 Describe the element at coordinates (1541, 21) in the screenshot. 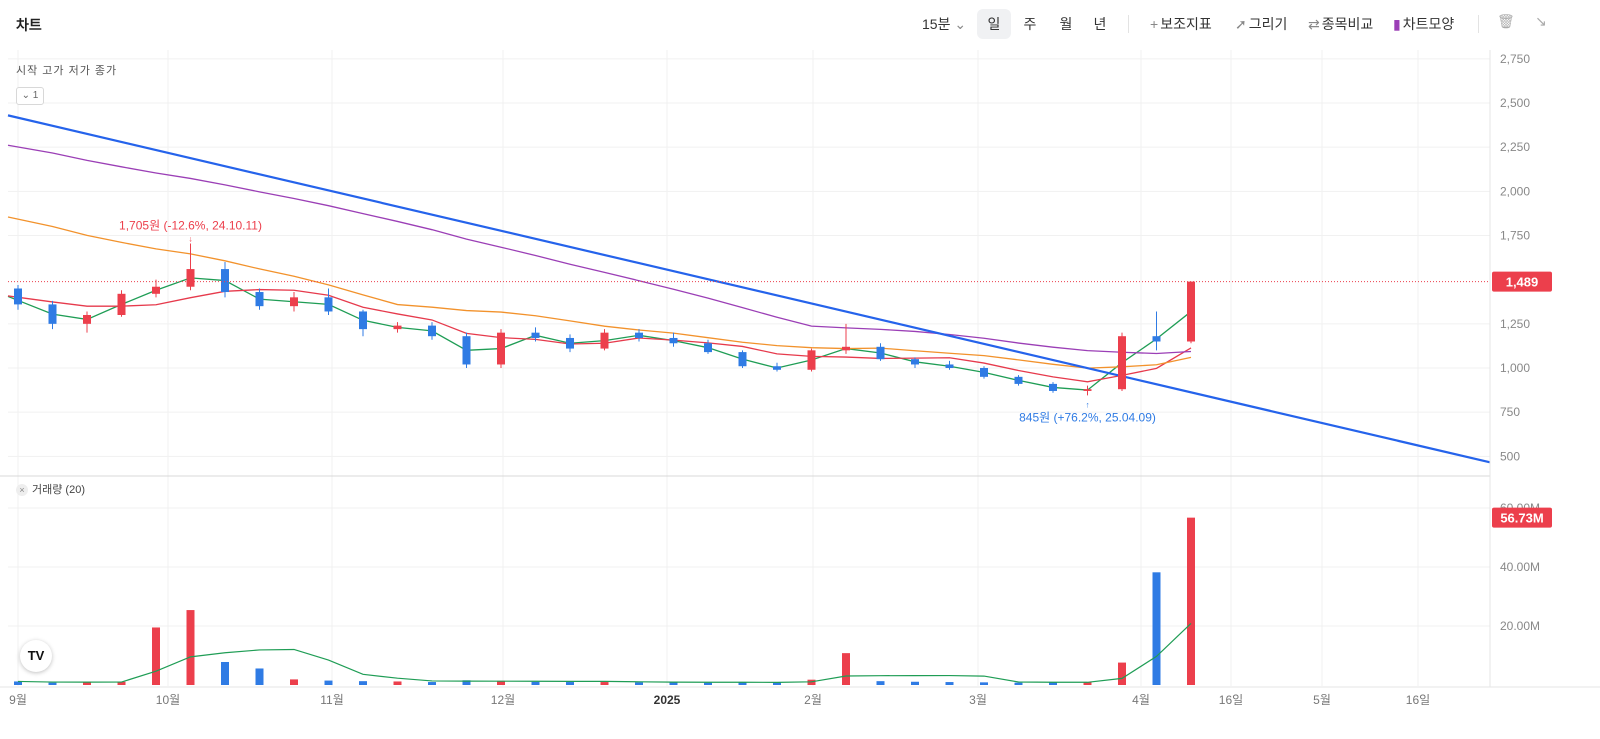

I see `collapse-icon: ↘` at that location.